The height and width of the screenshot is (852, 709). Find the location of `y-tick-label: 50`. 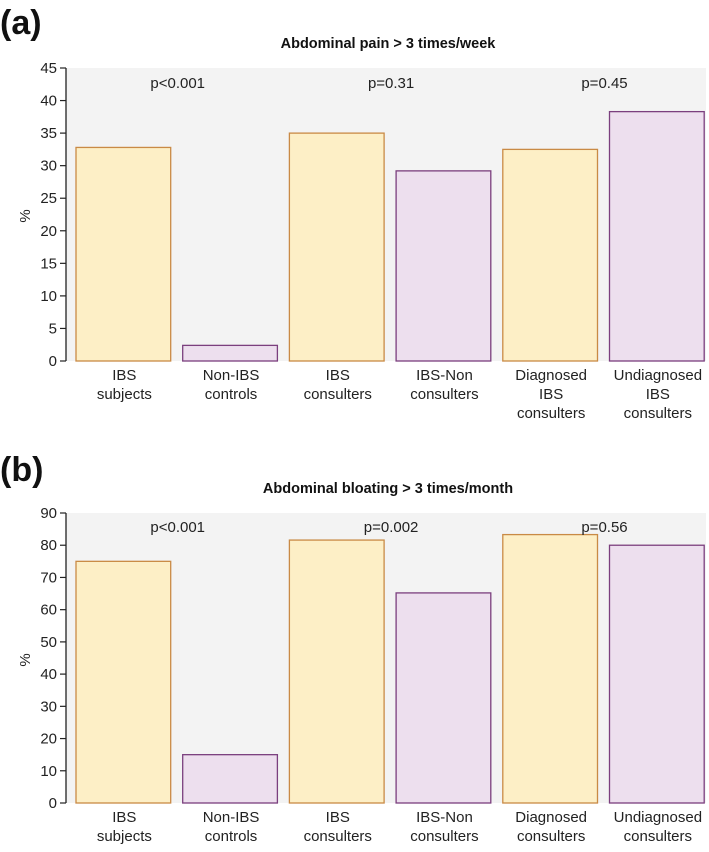

y-tick-label: 50 is located at coordinates (48, 642).